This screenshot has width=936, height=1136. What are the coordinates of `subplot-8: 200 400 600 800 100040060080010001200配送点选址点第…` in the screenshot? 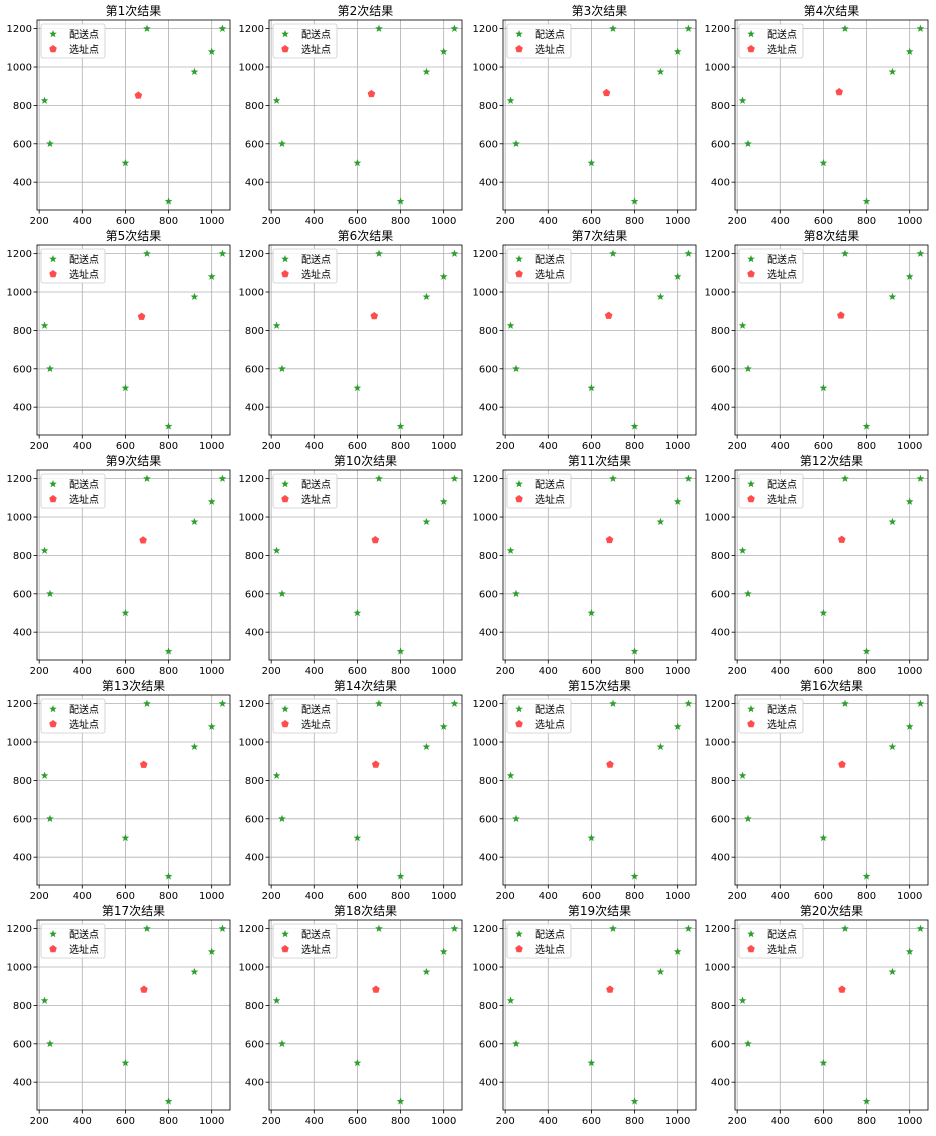 It's located at (817, 340).